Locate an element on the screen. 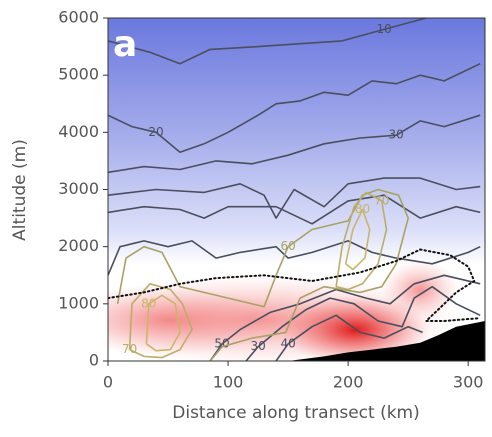  terrain is located at coordinates (386, 341).